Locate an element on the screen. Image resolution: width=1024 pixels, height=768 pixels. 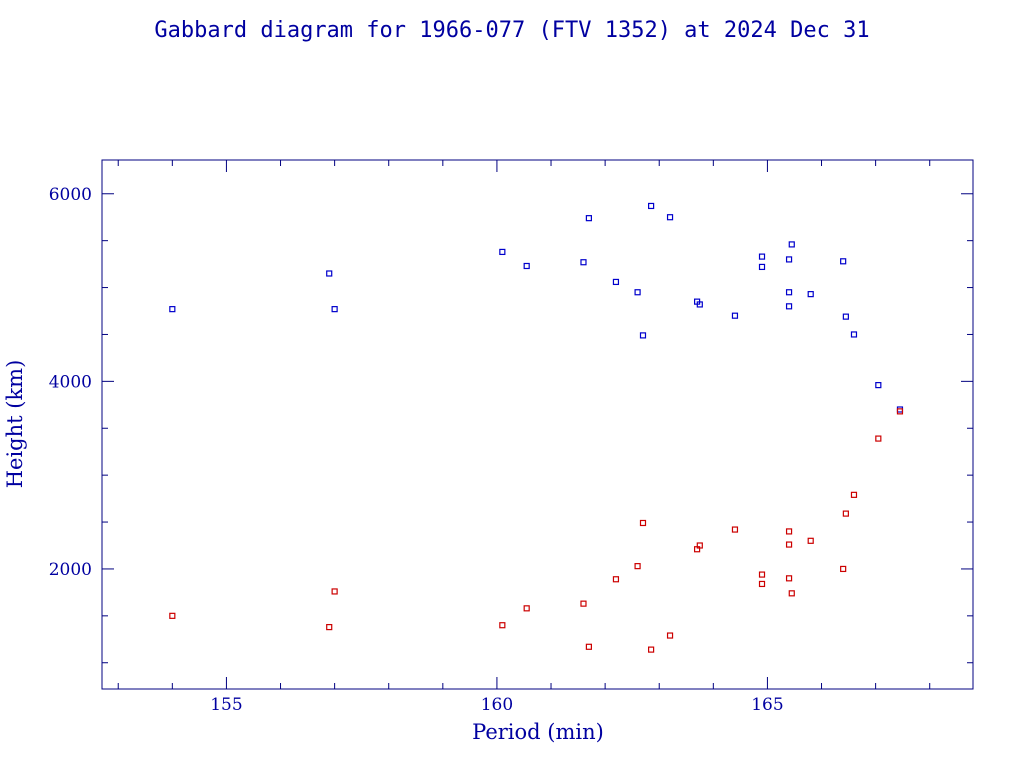
y-axis-label: Height (km) is located at coordinates (15, 424).